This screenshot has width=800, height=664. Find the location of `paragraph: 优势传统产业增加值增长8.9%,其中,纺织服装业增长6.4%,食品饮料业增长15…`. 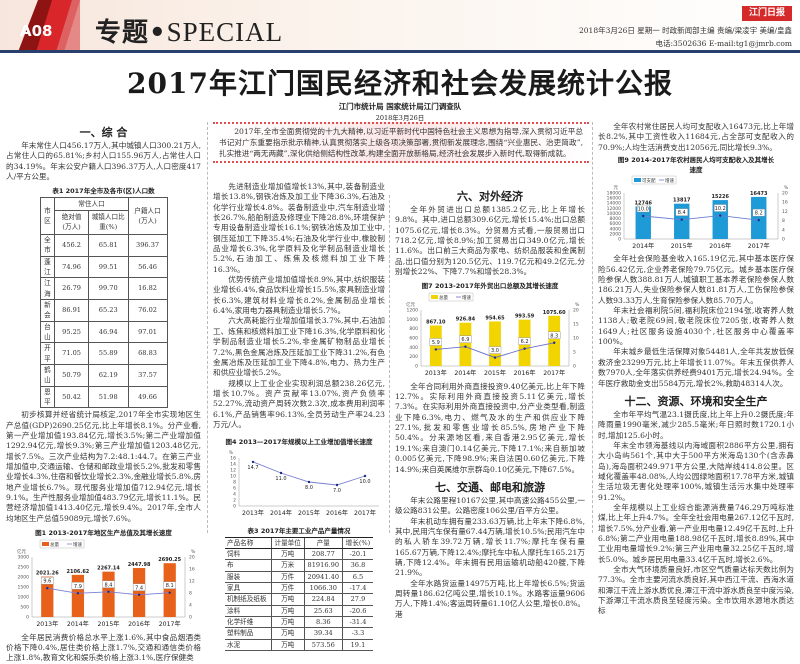

paragraph: 优势传统产业增加值增长8.9%,其中,纺织服装业增长6.4%,食品饮料业增长15… is located at coordinates (299, 295).